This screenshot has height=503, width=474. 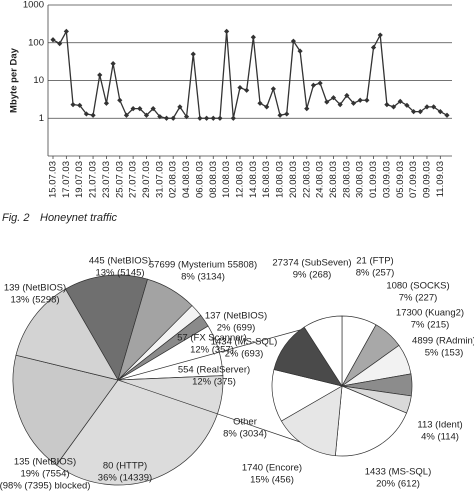 What do you see at coordinates (119, 179) in the screenshot?
I see `x-tick-label: 25.07.03` at bounding box center [119, 179].